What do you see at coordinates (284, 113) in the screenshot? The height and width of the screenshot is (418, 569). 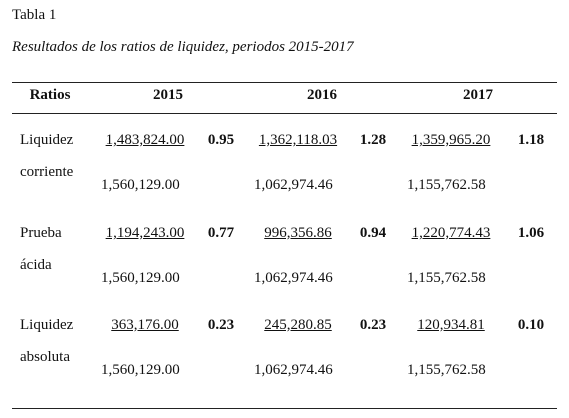 I see `header-rule` at bounding box center [284, 113].